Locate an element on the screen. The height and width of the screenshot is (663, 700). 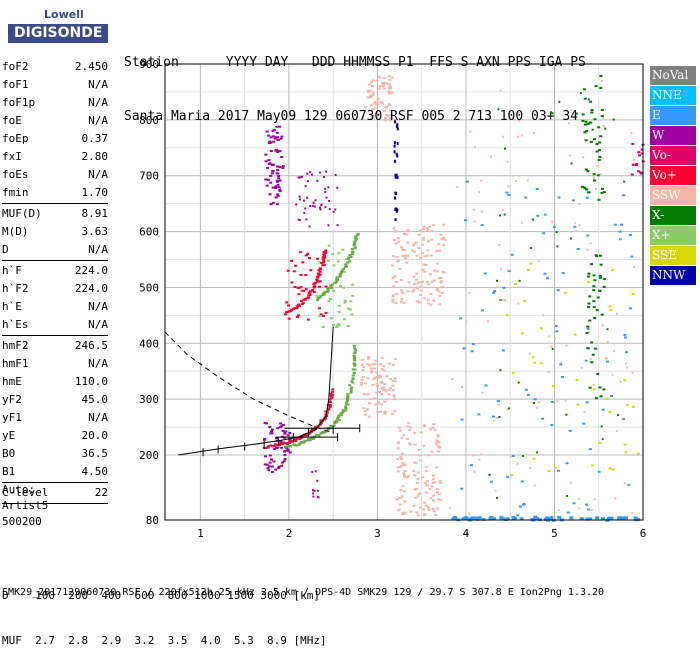
param-label: yE is located at coordinates (9, 435).